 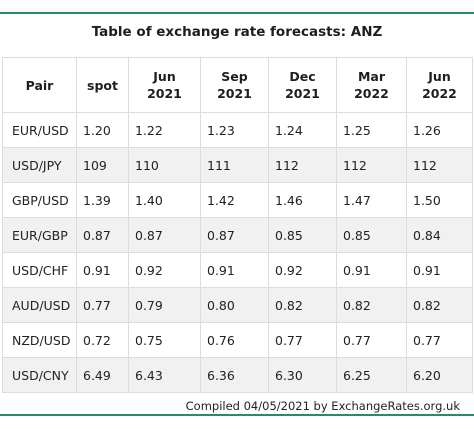 What do you see at coordinates (234, 165) in the screenshot?
I see `rate-cell: 111` at bounding box center [234, 165].